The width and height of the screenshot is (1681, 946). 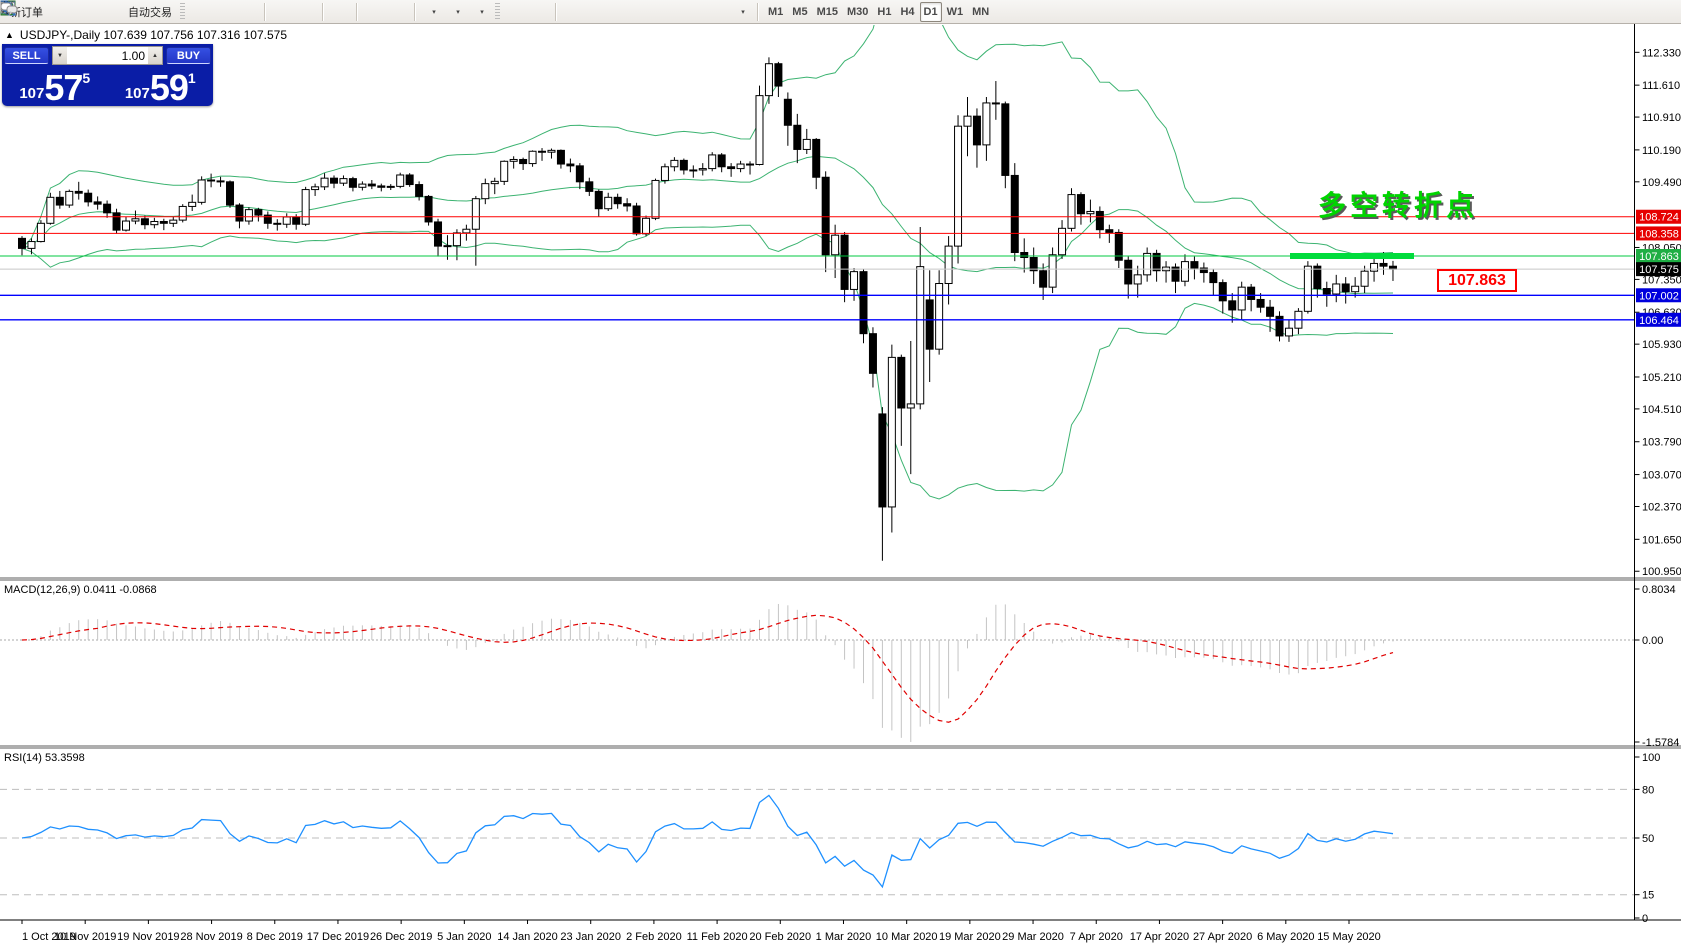 I want to click on timeframe-m15: M15, so click(x=827, y=12).